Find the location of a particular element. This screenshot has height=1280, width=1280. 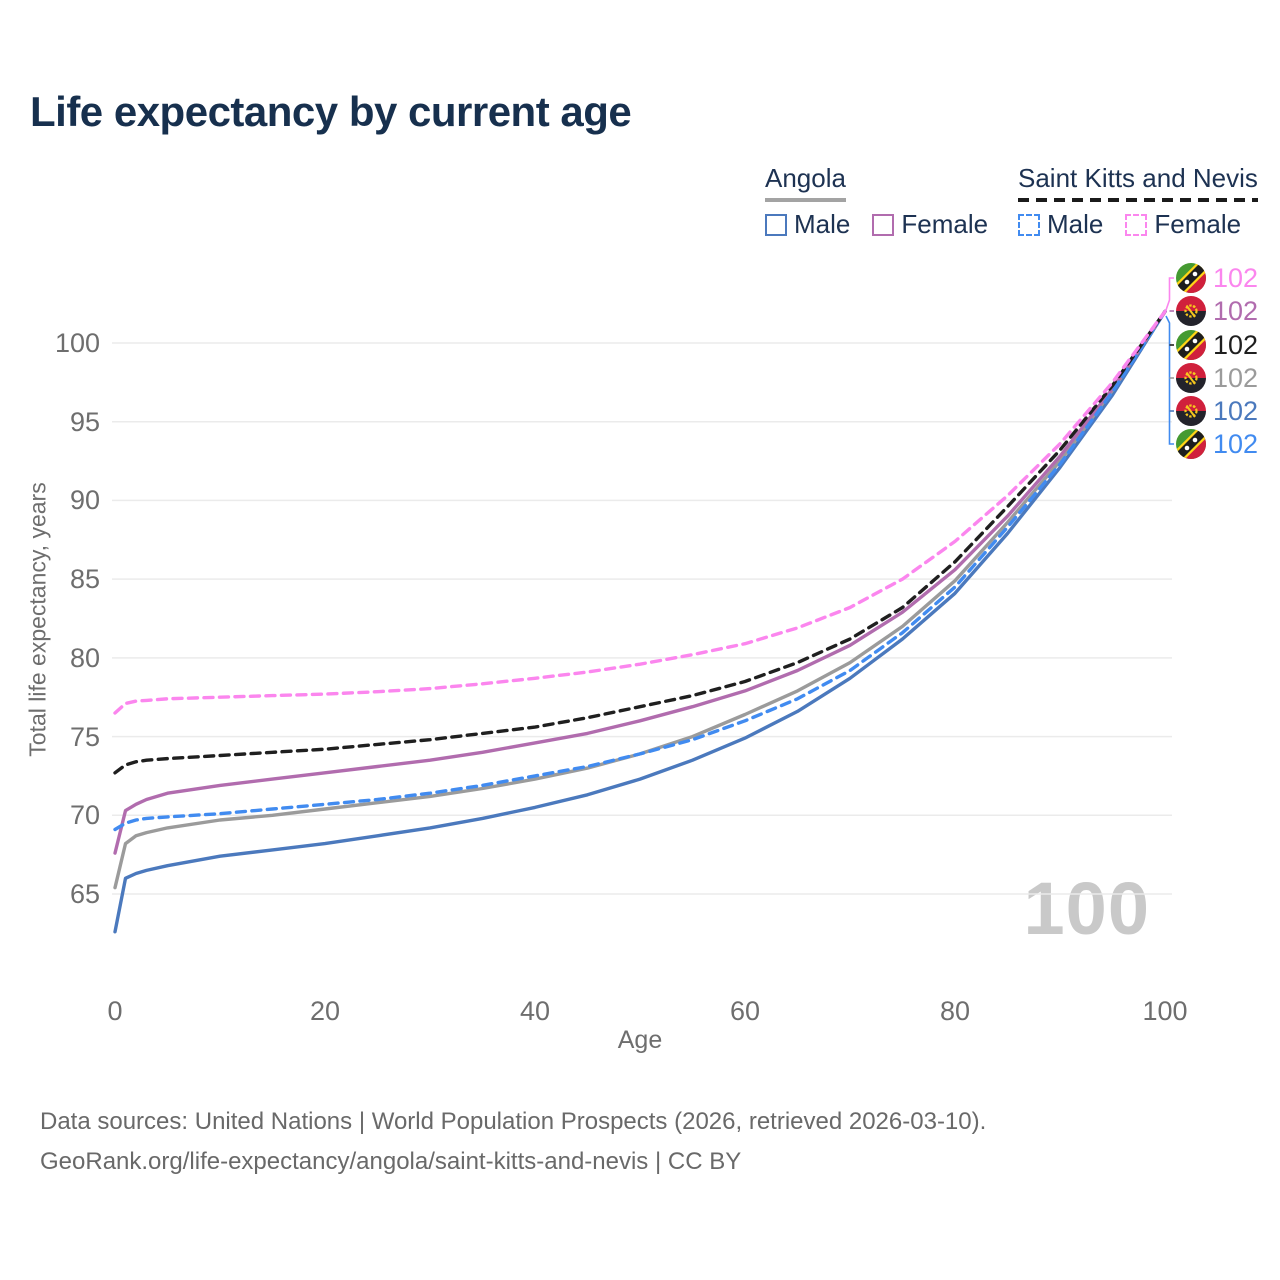

y-axis-title: Total life expectancy, years is located at coordinates (37, 619).